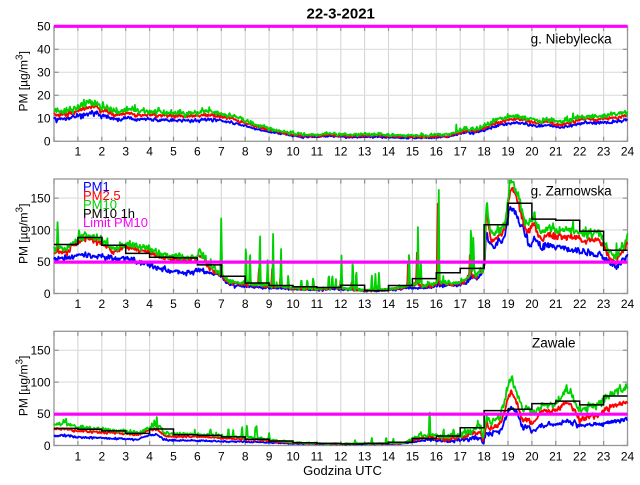  Describe the element at coordinates (341, 14) in the screenshot. I see `svg-text: 22-3-2021` at that location.